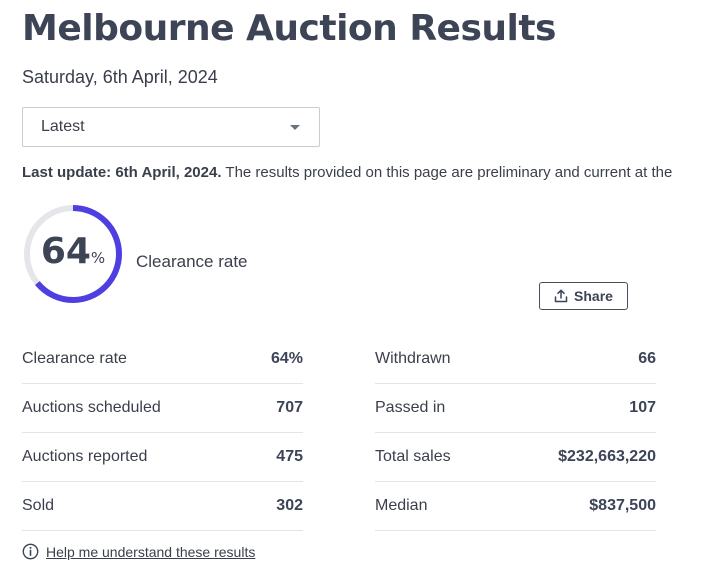 The width and height of the screenshot is (715, 577). I want to click on stat-row-passed-in: Passed in 107, so click(515, 408).